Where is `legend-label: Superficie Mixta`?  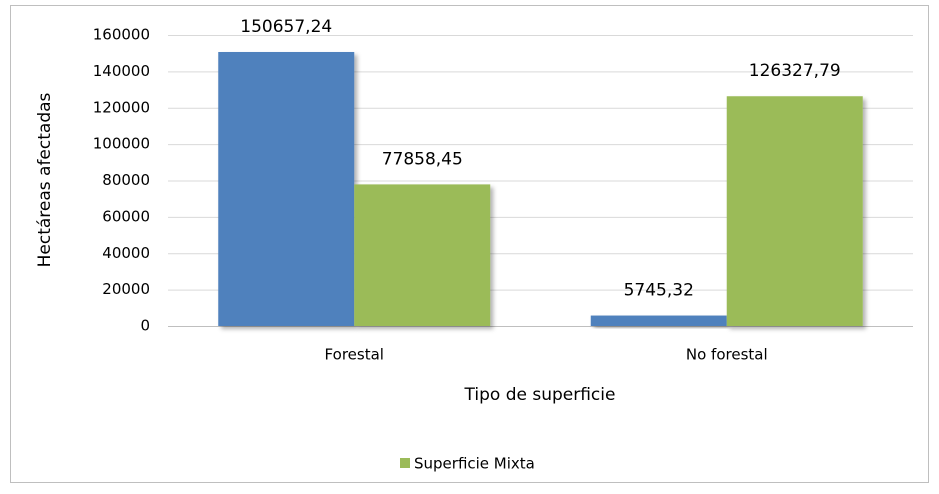
legend-label: Superficie Mixta is located at coordinates (474, 464).